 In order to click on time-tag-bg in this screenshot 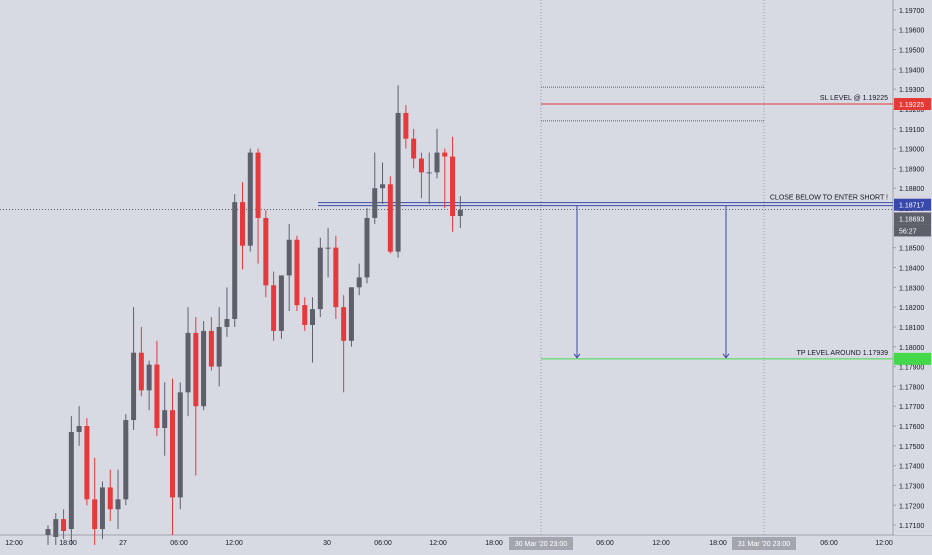, I will do `click(764, 543)`.